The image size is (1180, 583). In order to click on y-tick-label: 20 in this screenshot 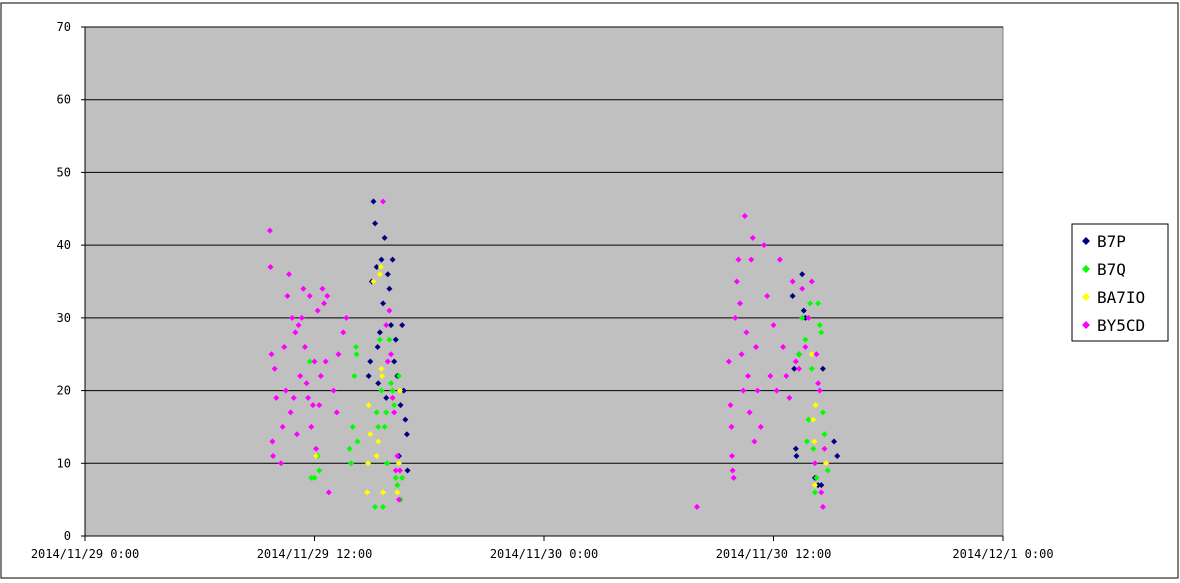, I will do `click(64, 391)`.